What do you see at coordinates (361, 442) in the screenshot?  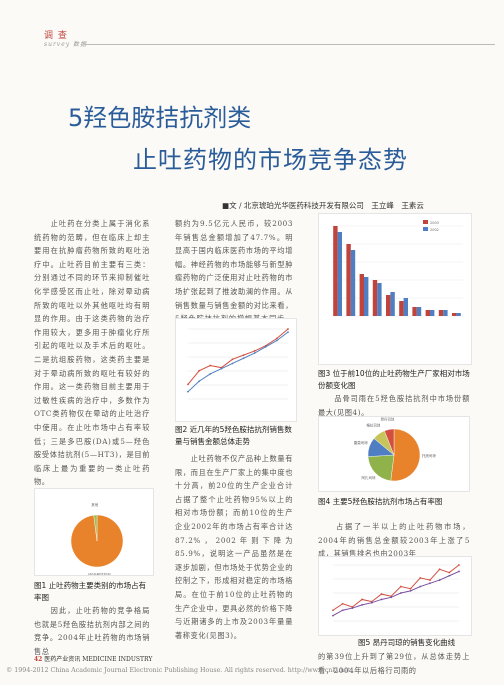 I see `pie4-label: 雷莫司琼` at bounding box center [361, 442].